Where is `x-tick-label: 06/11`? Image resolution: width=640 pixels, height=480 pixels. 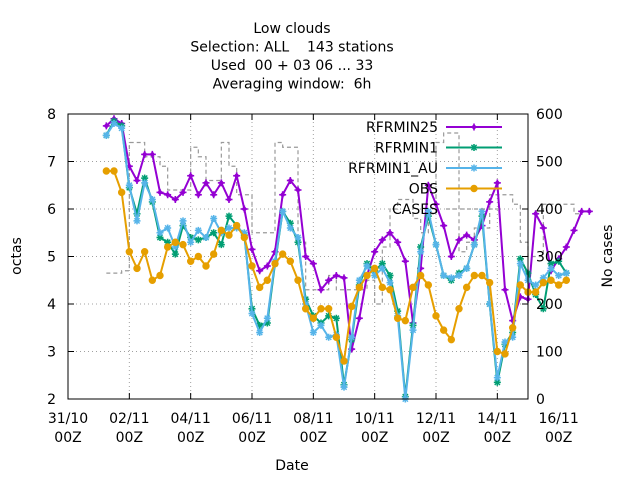
x-tick-label: 06/11 is located at coordinates (252, 419).